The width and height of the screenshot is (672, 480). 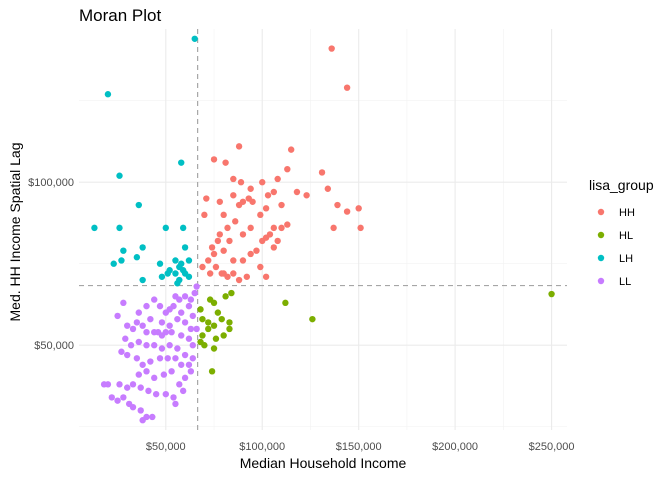 What do you see at coordinates (51, 183) in the screenshot?
I see `y-tick-label: $100,000` at bounding box center [51, 183].